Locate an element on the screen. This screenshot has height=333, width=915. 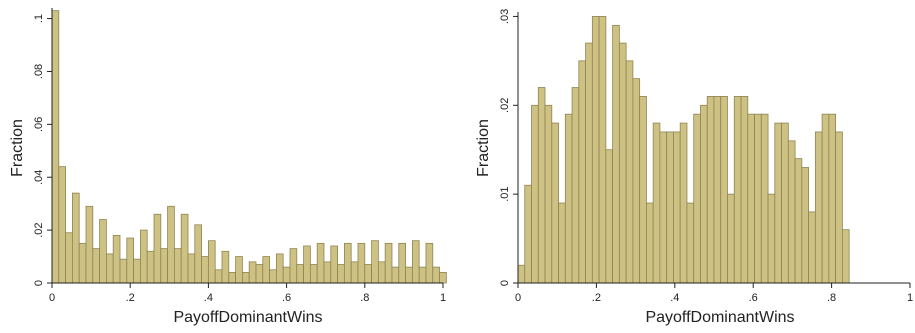
left-y-tick-label: .02 is located at coordinates (39, 229).